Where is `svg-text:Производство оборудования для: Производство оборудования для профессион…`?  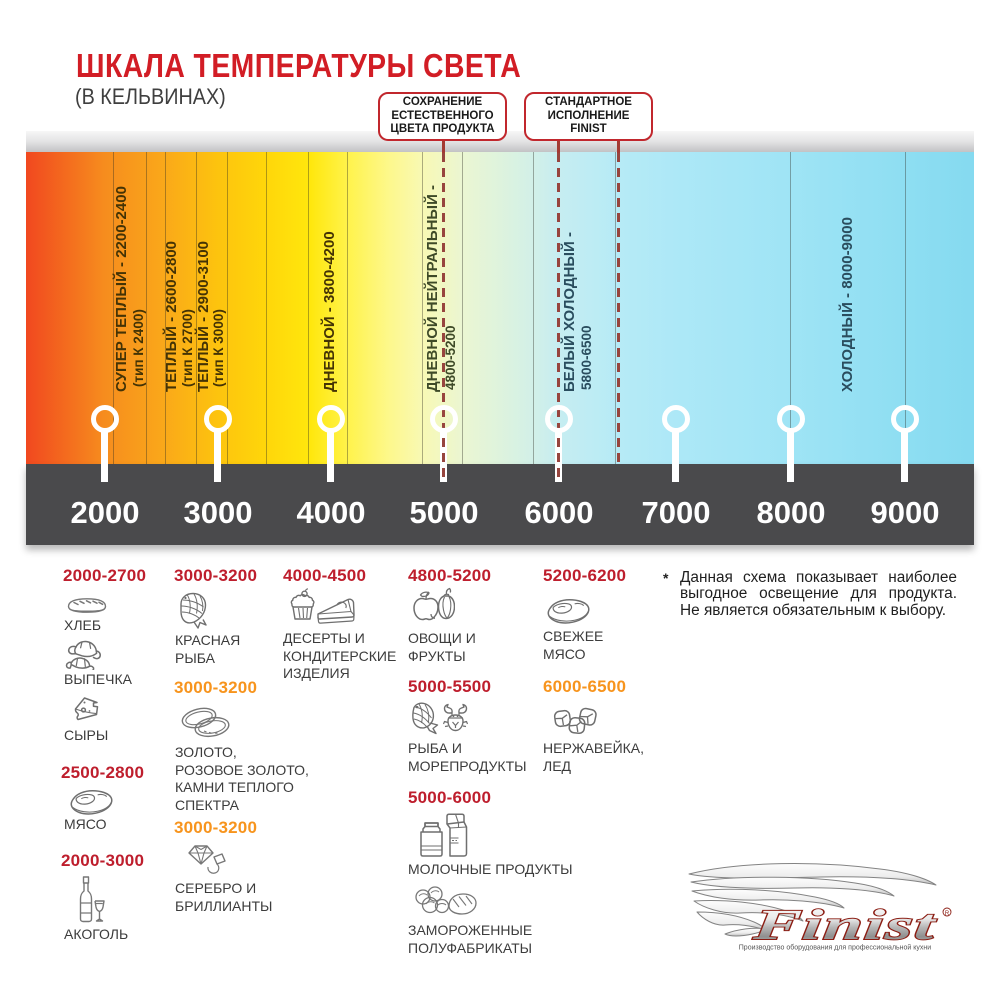 svg-text:Производство оборудования для: Производство оборудования для профессион… is located at coordinates (835, 948).